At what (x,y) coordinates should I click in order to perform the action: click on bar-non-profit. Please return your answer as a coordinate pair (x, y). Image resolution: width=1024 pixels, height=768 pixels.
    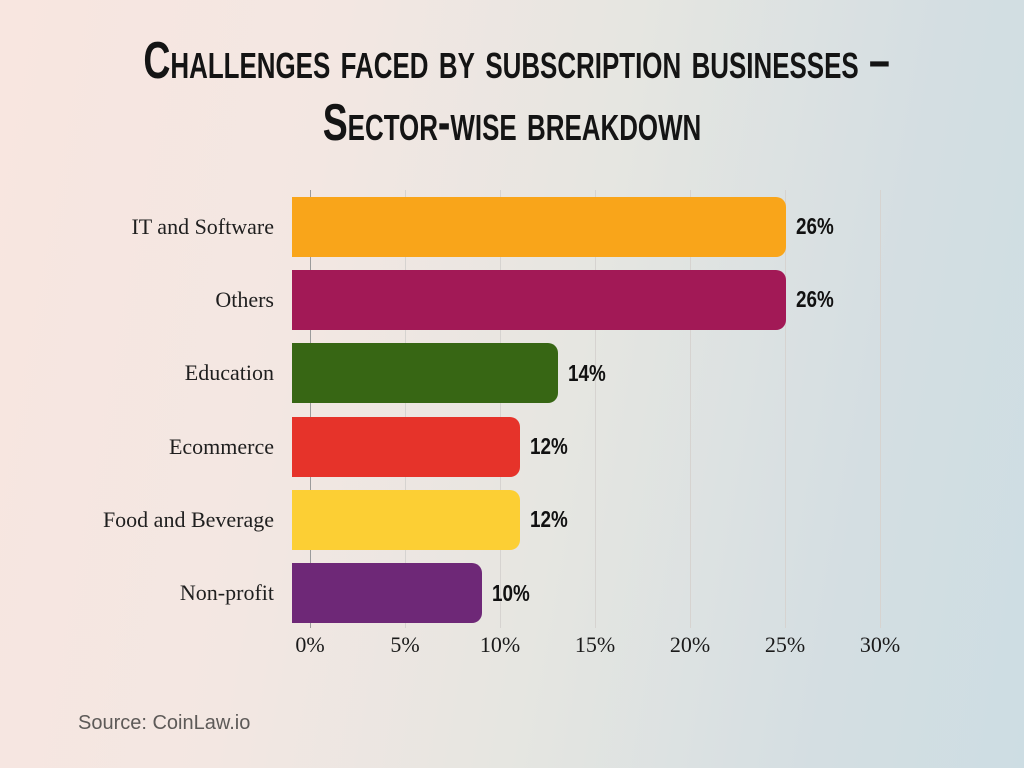
    Looking at the image, I should click on (387, 593).